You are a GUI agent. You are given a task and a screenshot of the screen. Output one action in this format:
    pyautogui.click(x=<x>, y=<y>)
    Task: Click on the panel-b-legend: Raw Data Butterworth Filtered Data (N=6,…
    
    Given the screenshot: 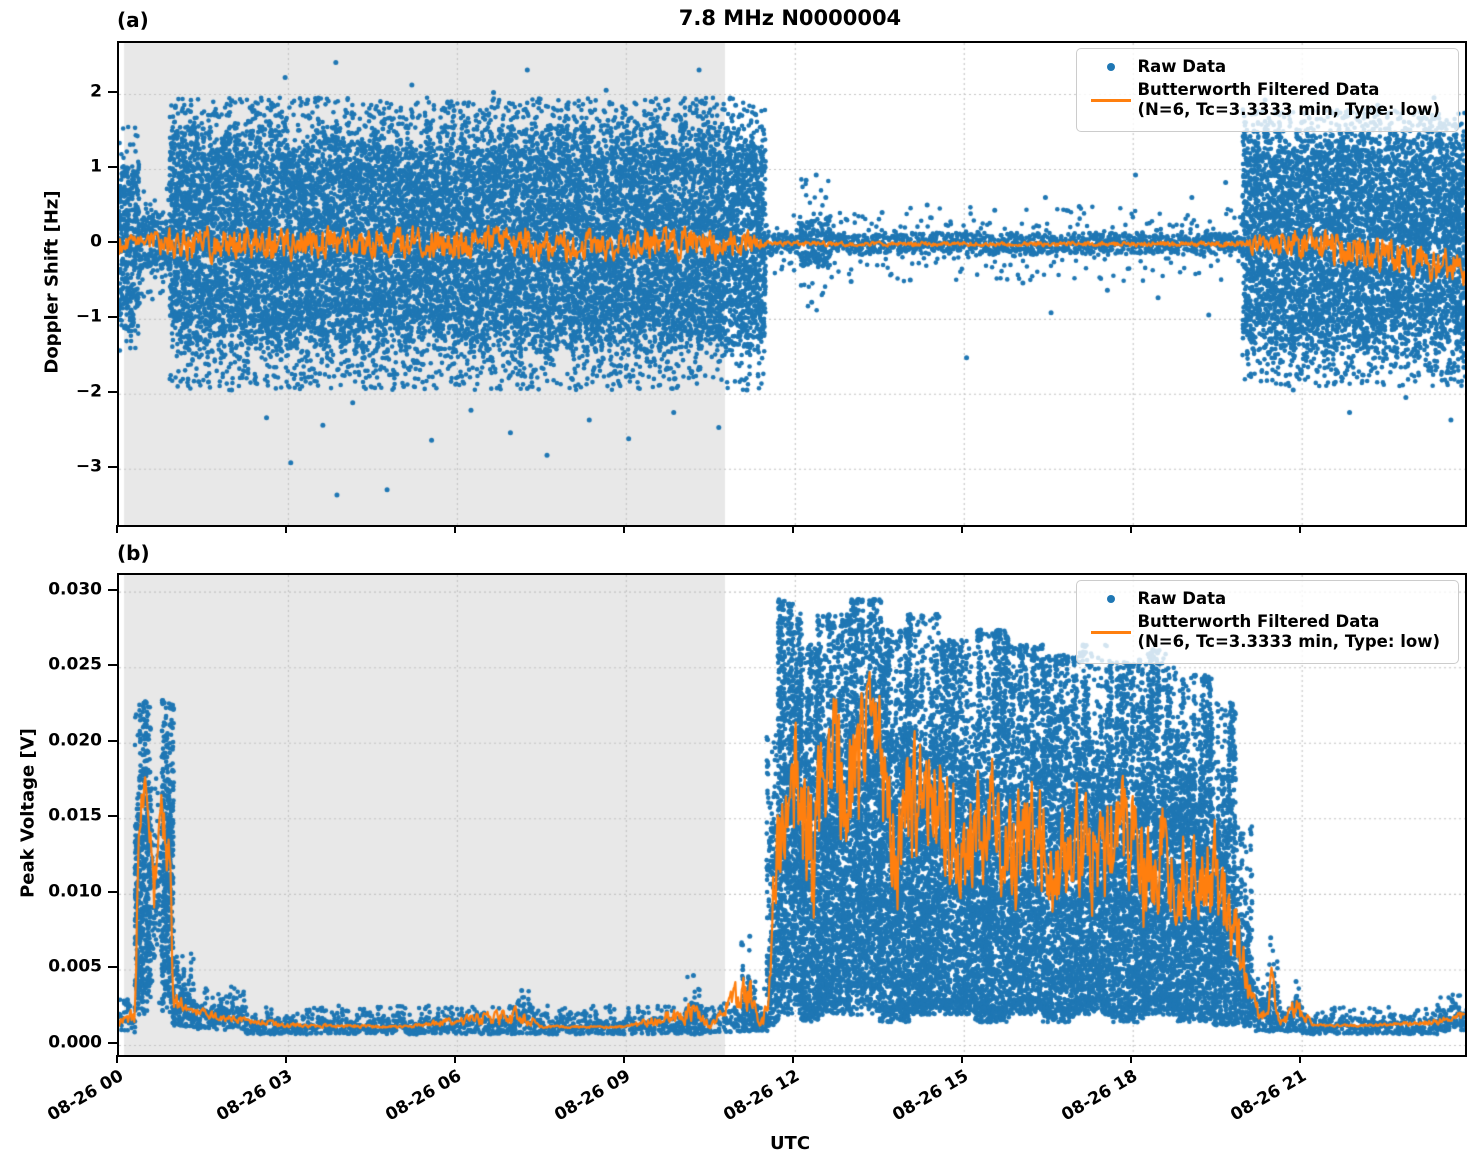 What is the action you would take?
    pyautogui.click(x=1267, y=622)
    